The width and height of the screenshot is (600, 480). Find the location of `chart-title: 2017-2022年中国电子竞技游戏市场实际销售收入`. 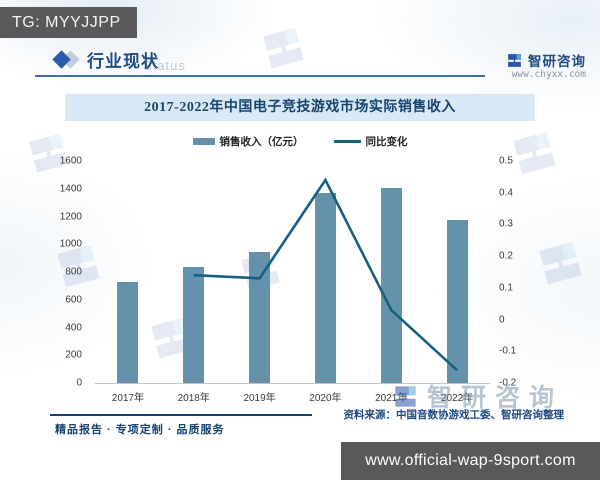

chart-title: 2017-2022年中国电子竞技游戏市场实际销售收入 is located at coordinates (300, 107).